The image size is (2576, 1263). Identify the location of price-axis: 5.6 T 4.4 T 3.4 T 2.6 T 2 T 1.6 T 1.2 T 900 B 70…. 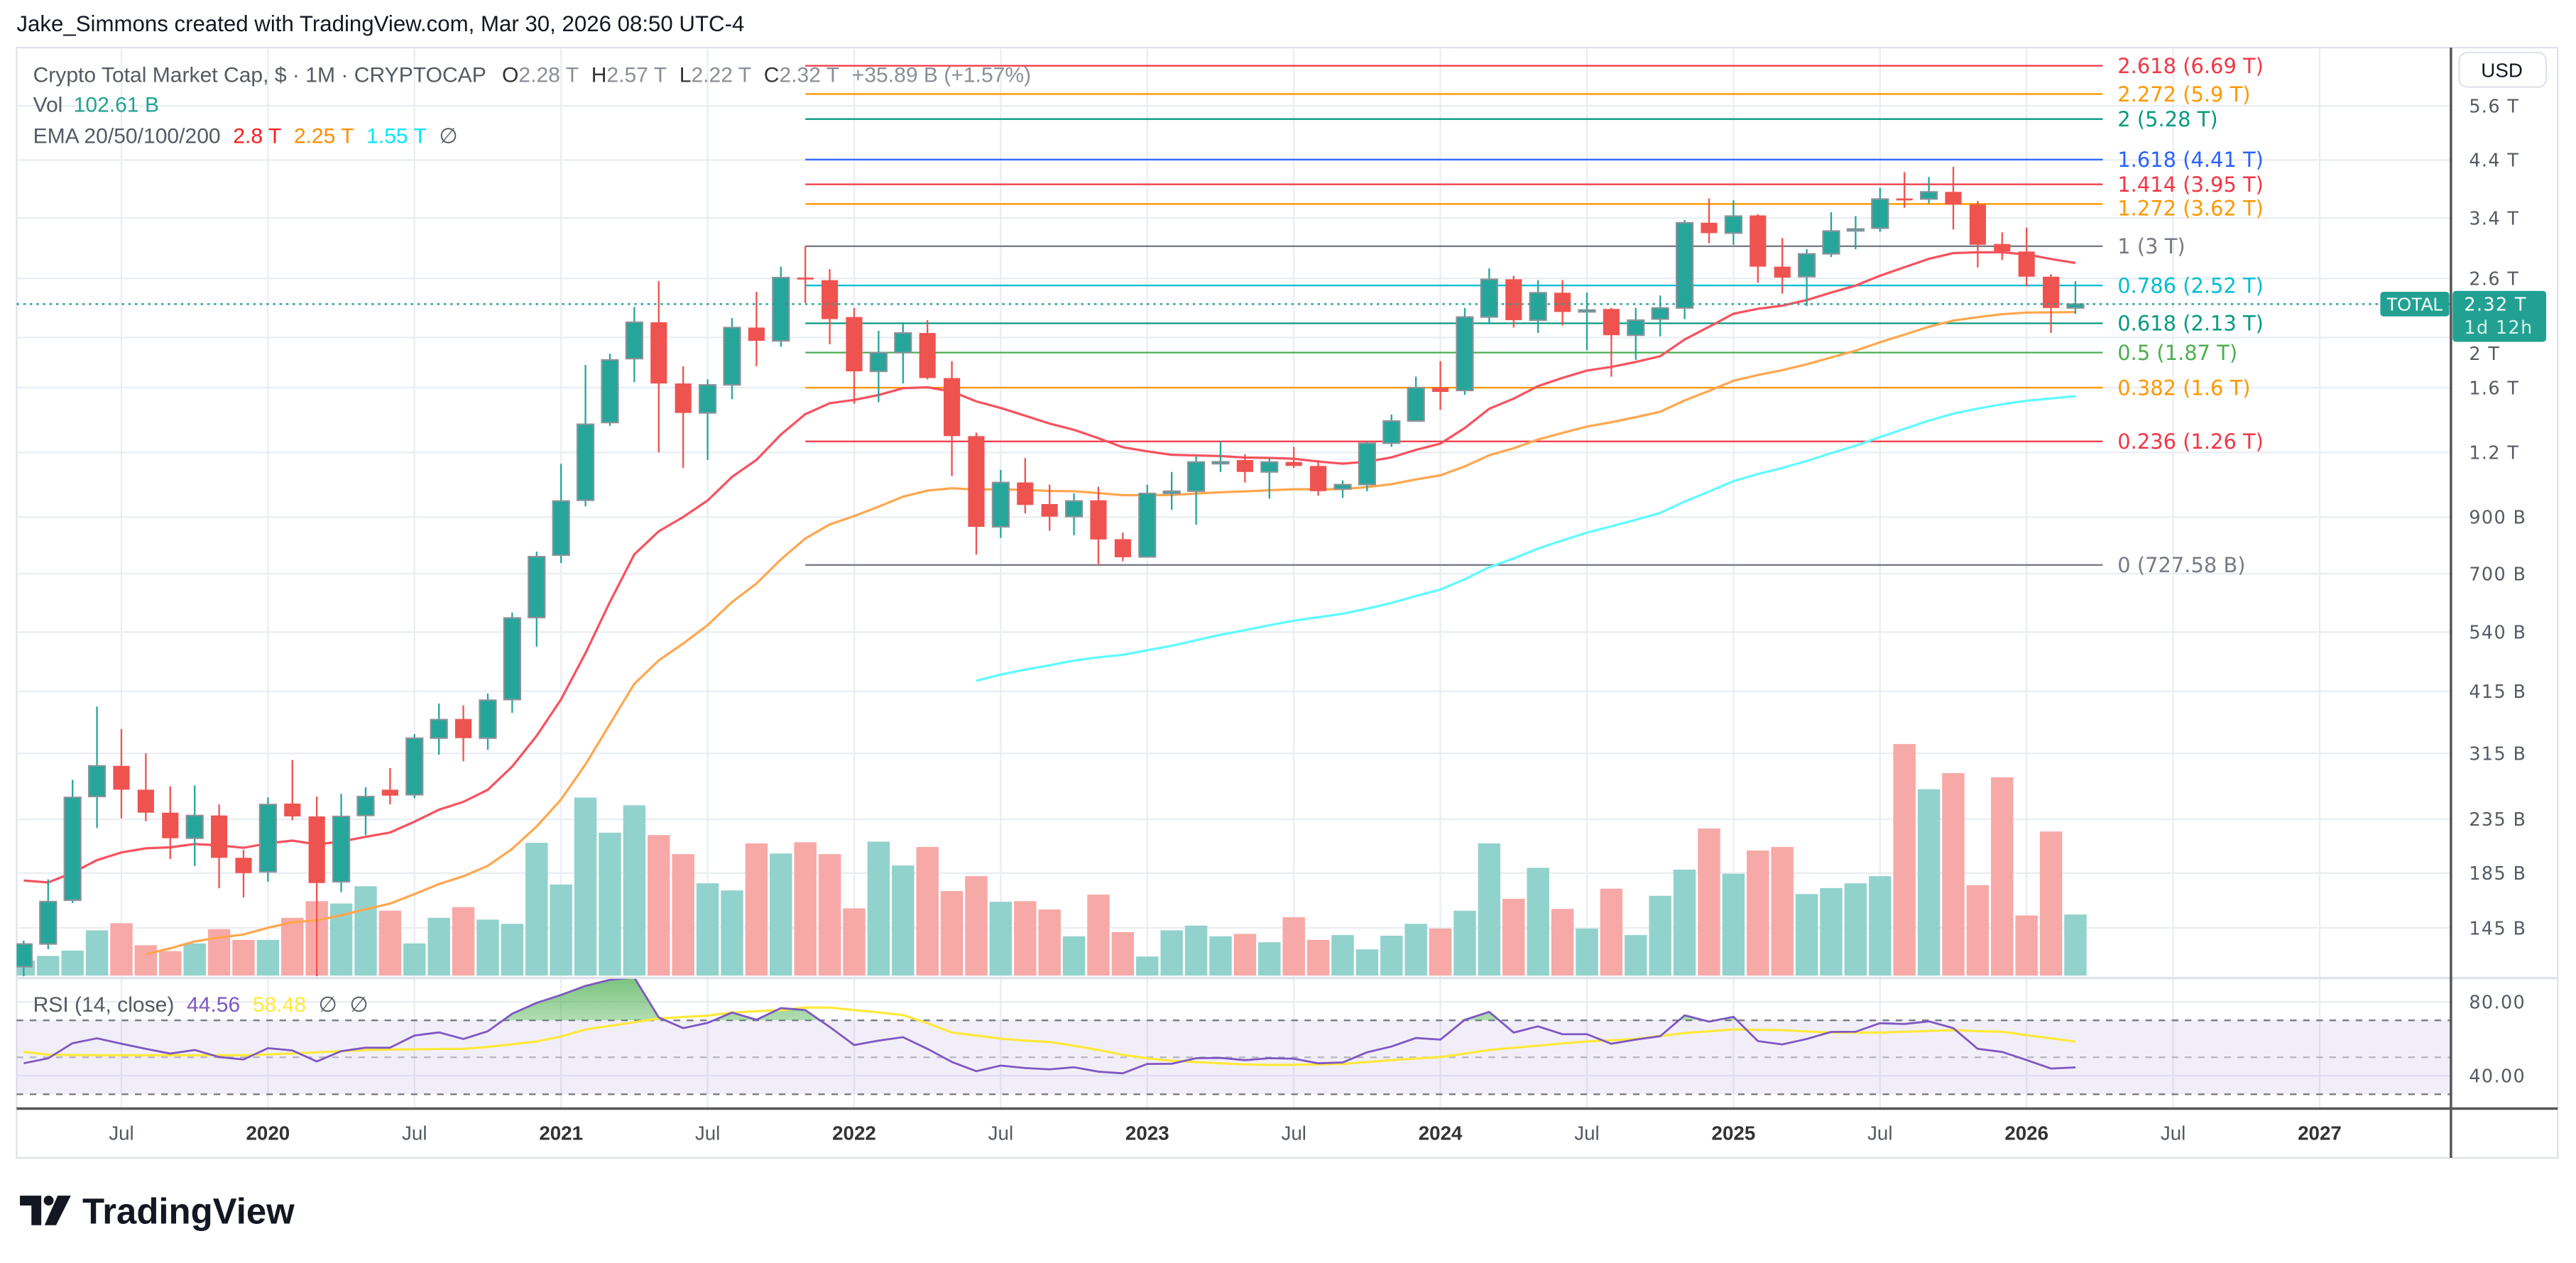
(2497, 590).